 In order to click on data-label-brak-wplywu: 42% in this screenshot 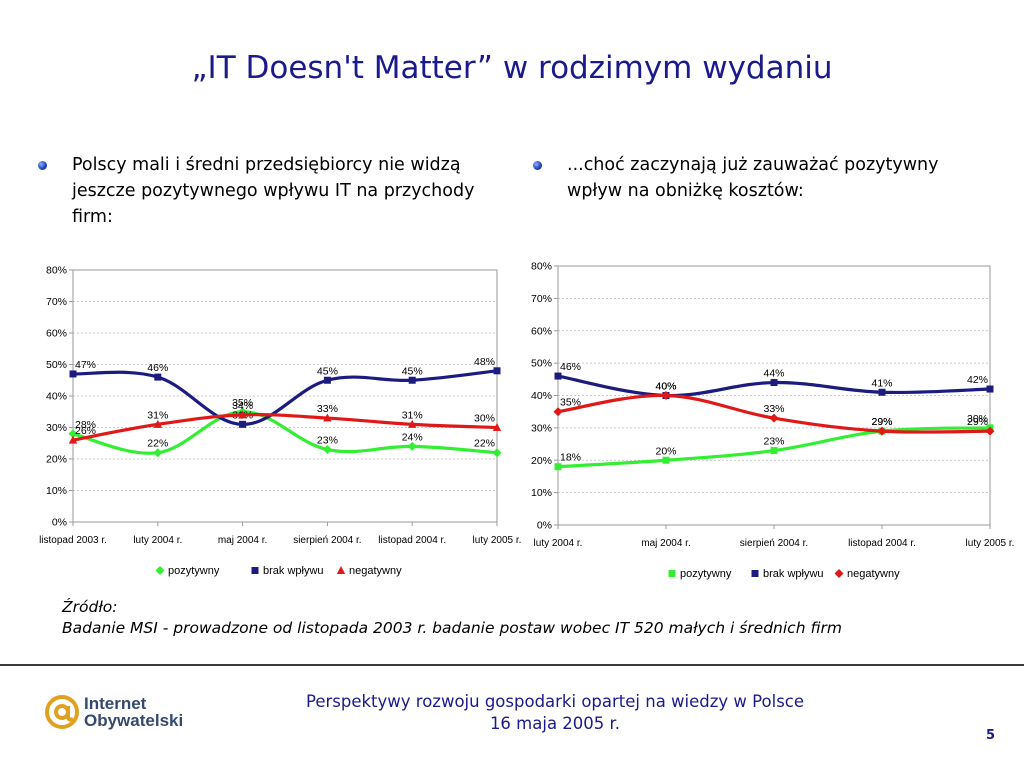, I will do `click(977, 380)`.